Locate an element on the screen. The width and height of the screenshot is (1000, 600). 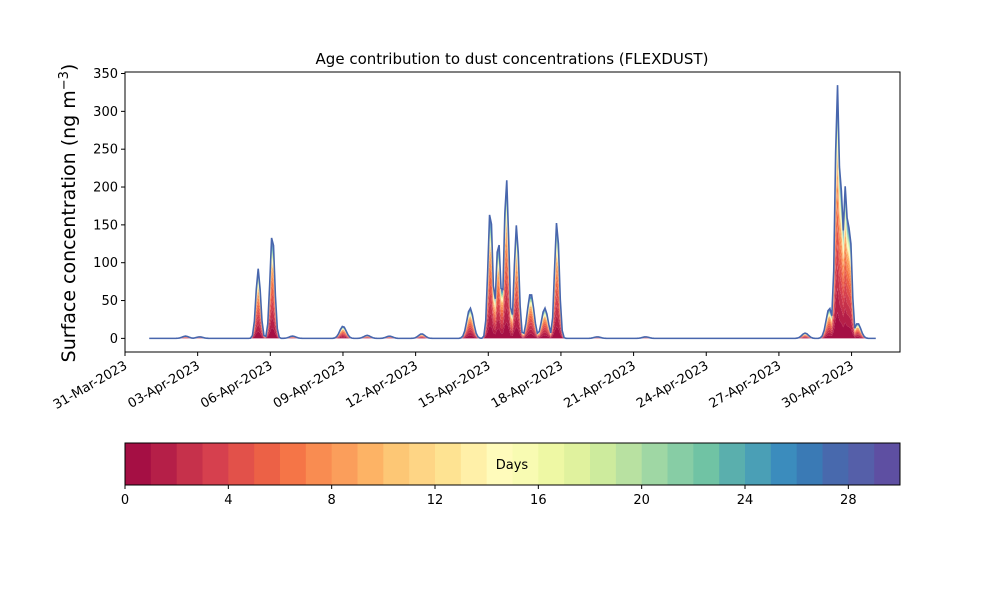
x-tick-label: 12-Apr-2023 is located at coordinates (382, 384).